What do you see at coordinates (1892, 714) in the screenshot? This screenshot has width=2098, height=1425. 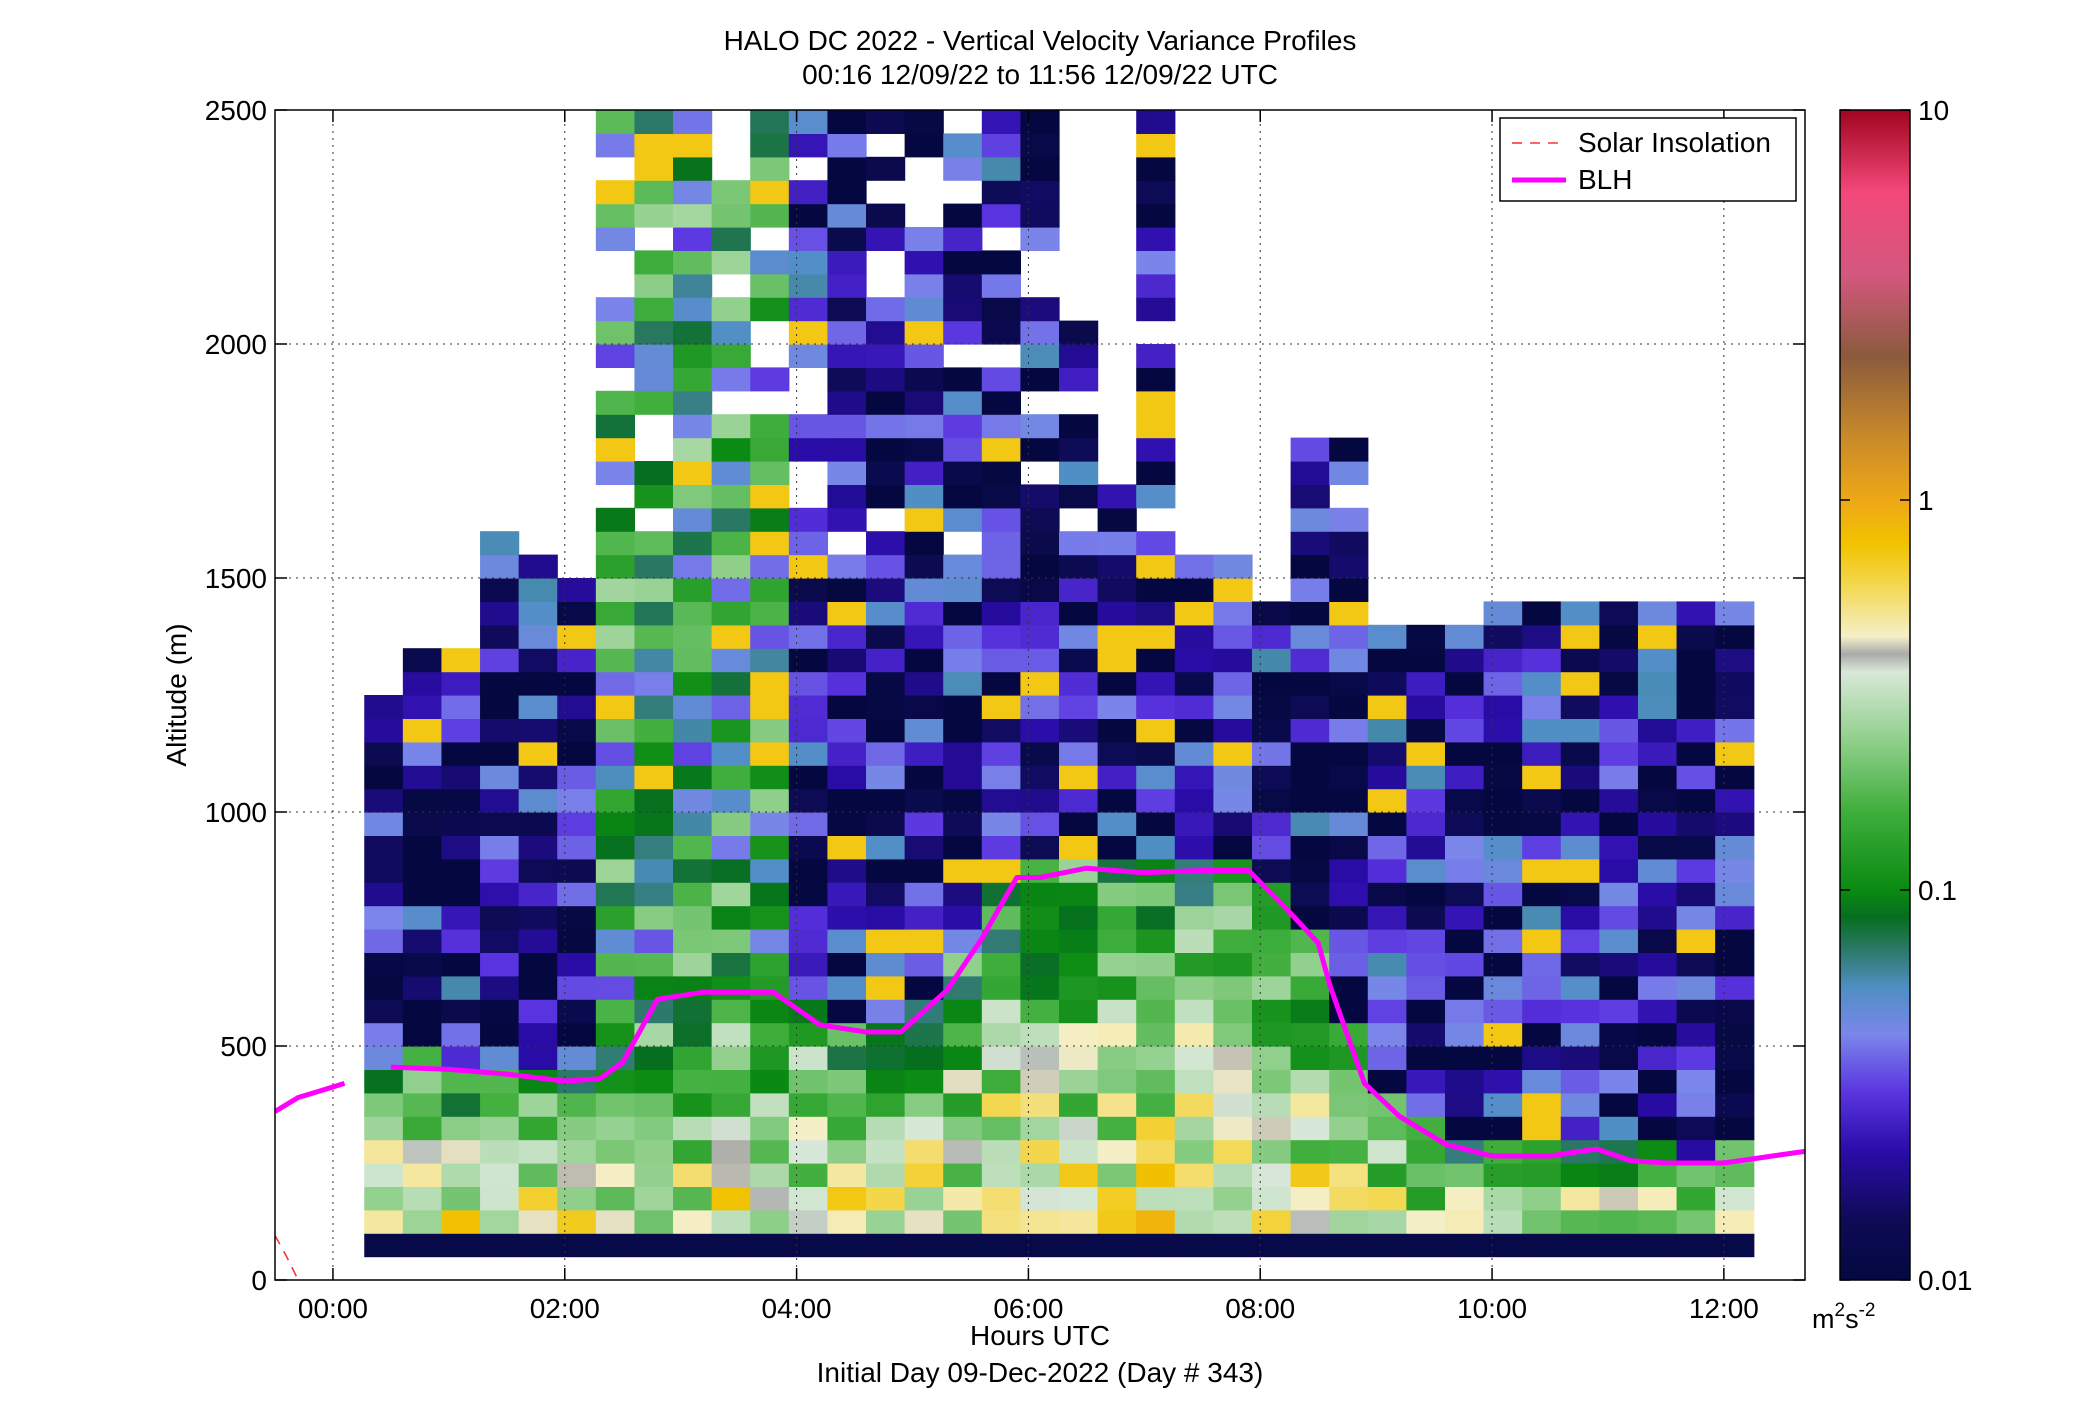 I see `colorbar: 0.01 0.1 1 10 m2s-2` at bounding box center [1892, 714].